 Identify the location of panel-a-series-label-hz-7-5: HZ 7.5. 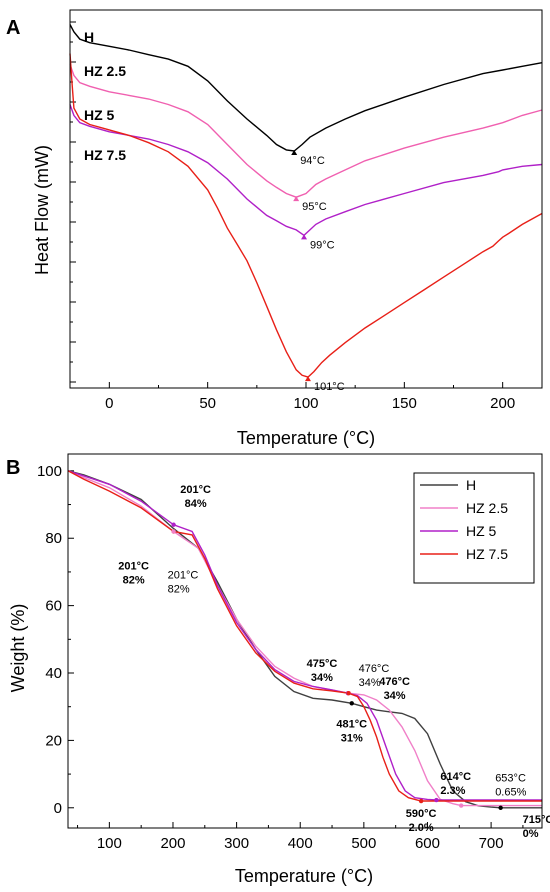
(105, 155).